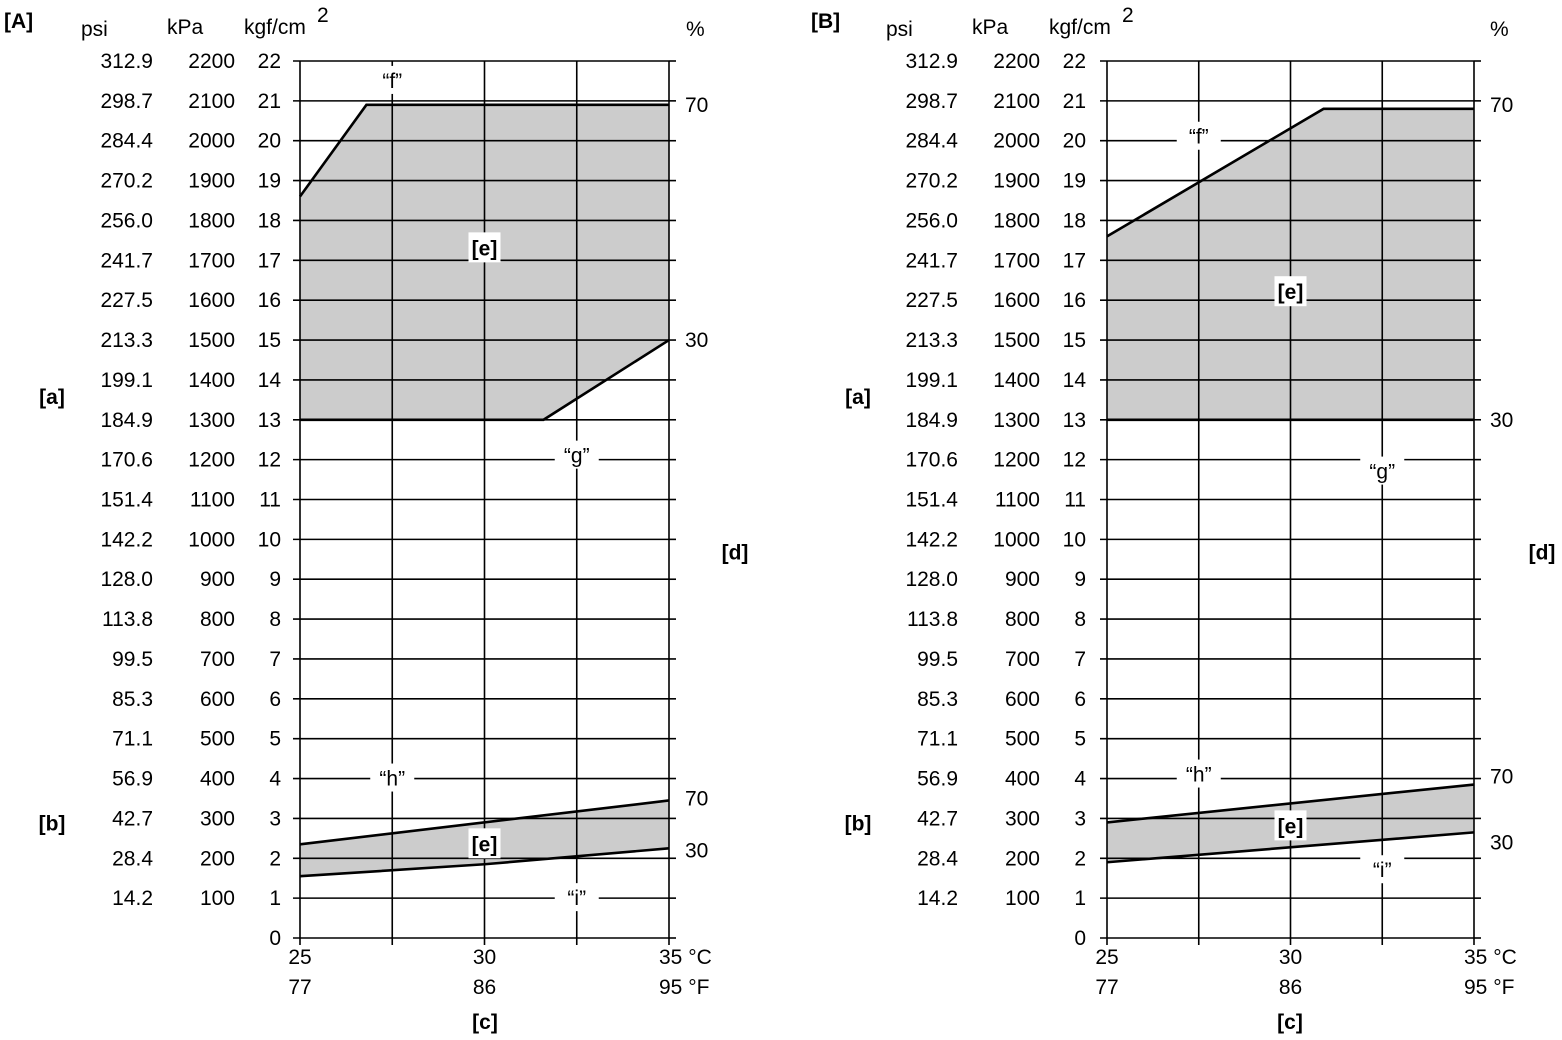 Image resolution: width=1562 pixels, height=1040 pixels. Describe the element at coordinates (483, 150) in the screenshot. I see `panel-a-high-upper-line` at that location.